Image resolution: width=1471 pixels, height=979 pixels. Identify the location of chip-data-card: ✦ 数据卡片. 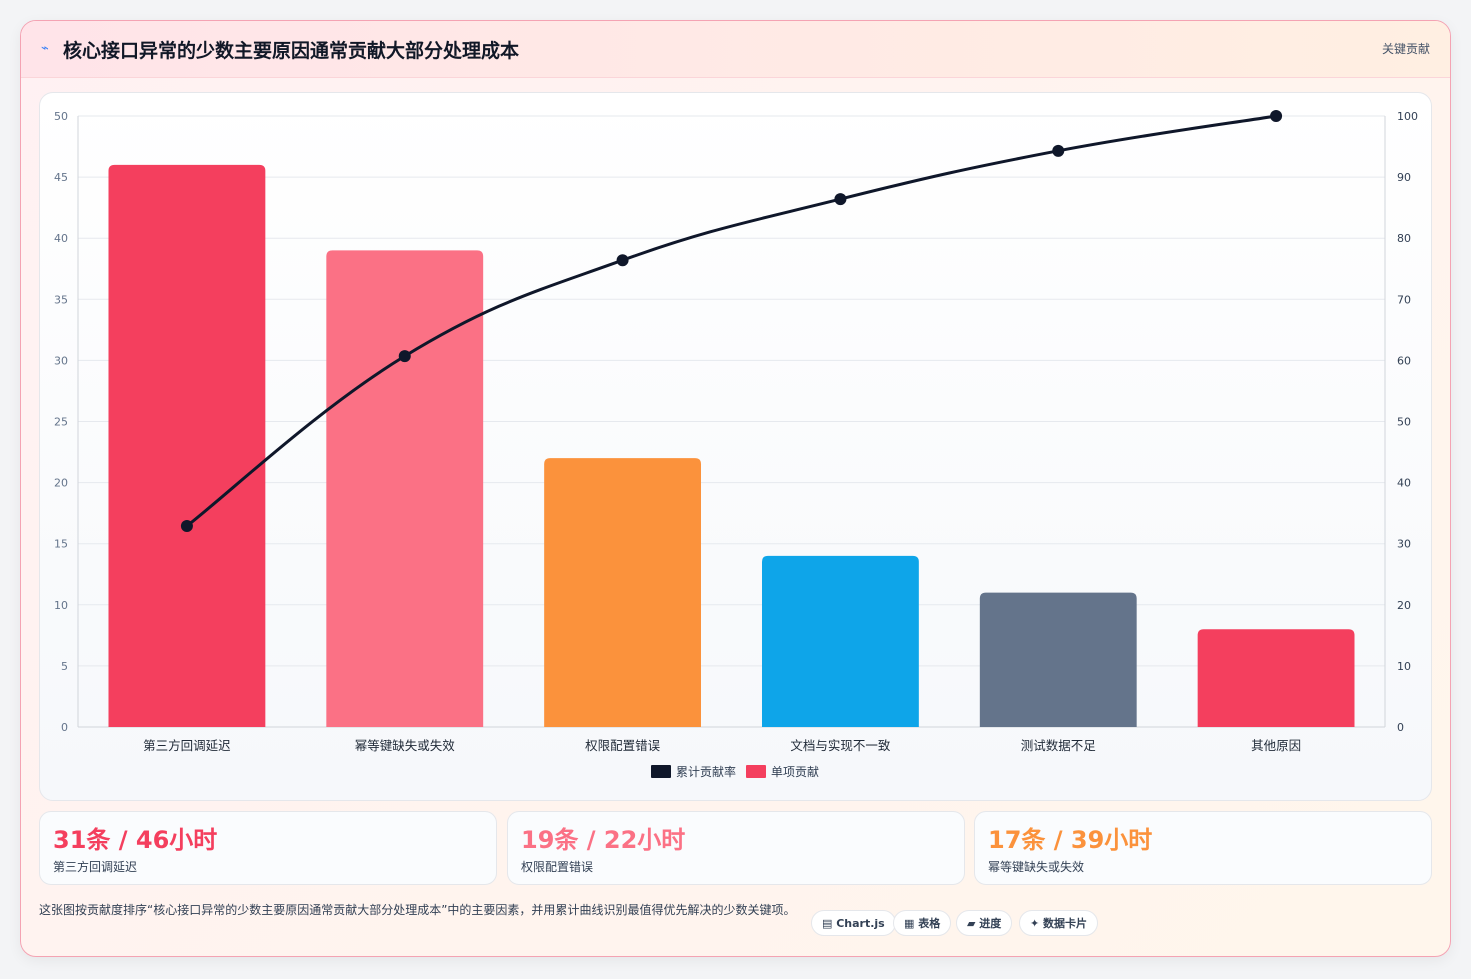
(1059, 923).